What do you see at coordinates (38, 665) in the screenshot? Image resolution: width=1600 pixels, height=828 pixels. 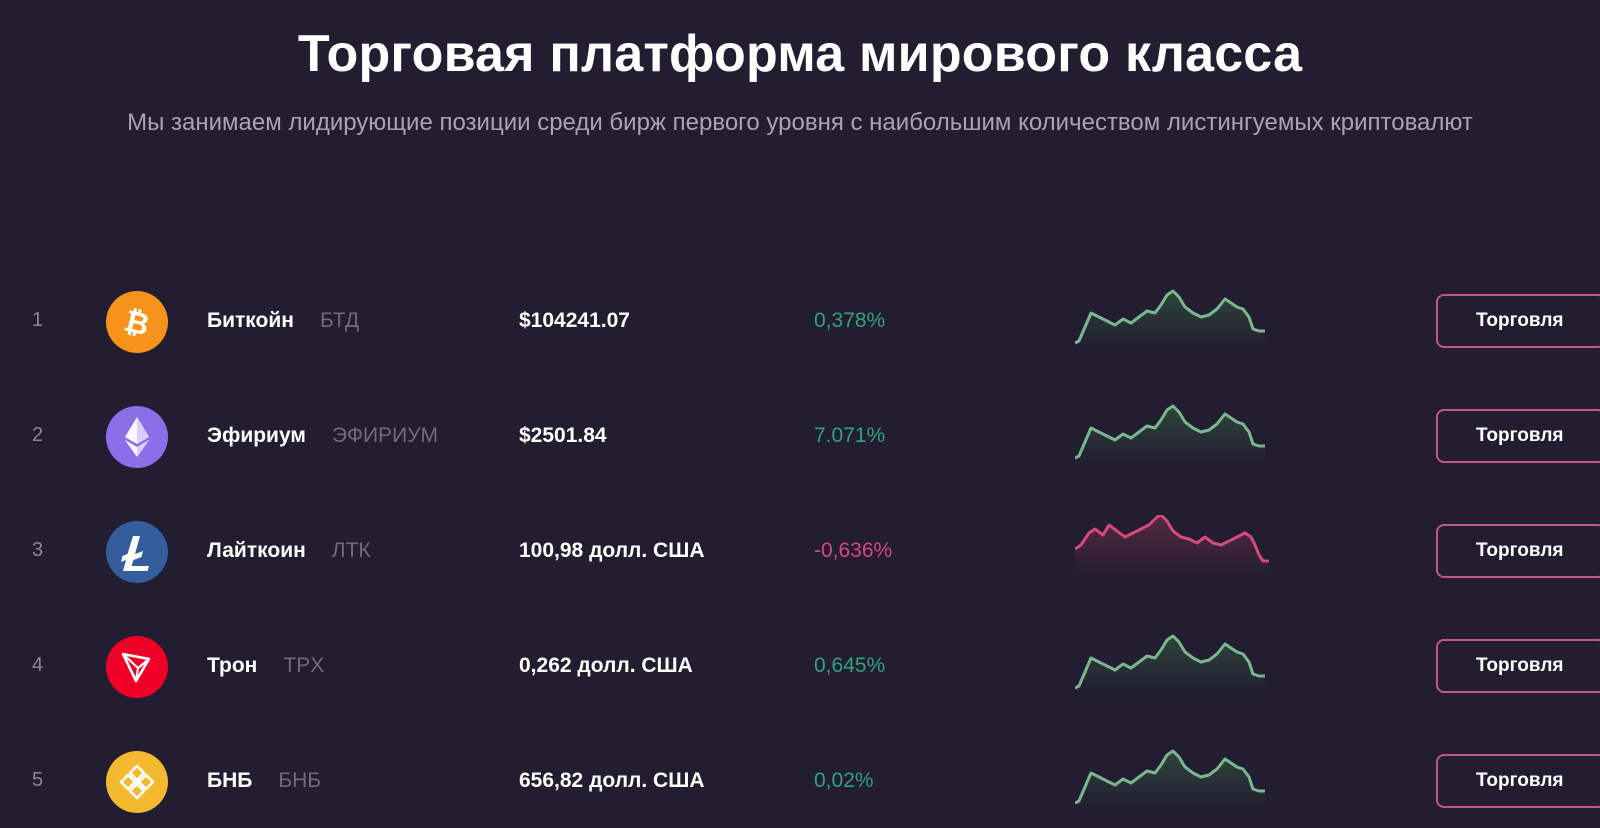 I see `coin-rank: 4` at bounding box center [38, 665].